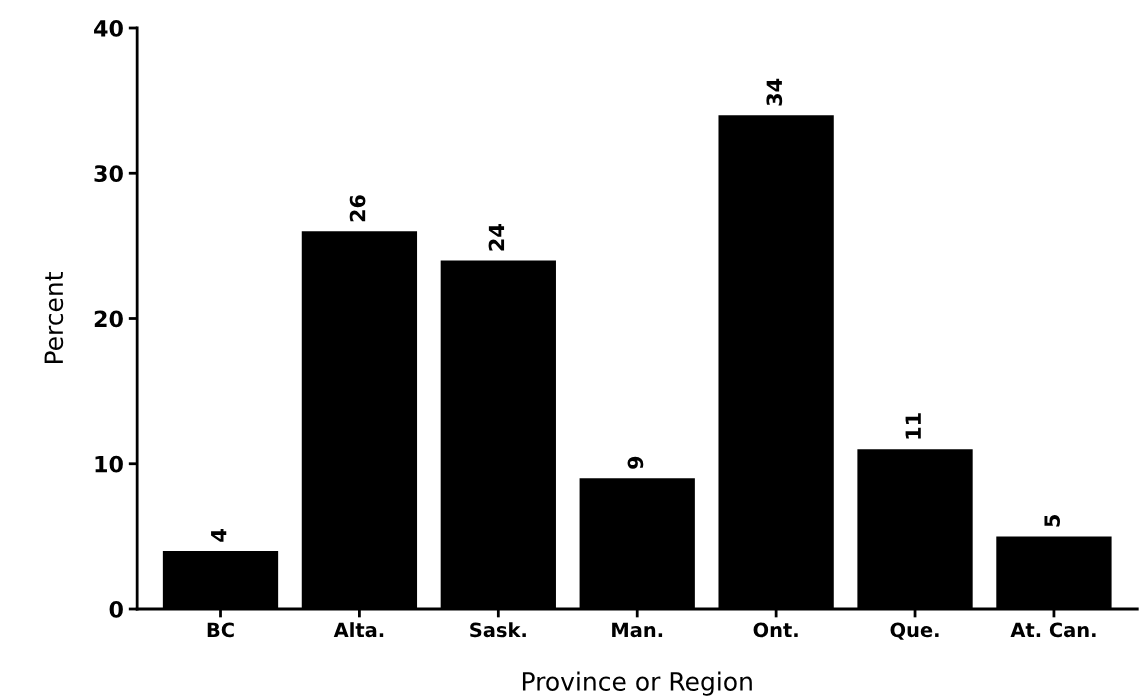  What do you see at coordinates (498, 630) in the screenshot?
I see `x-tick-label: Sask.` at bounding box center [498, 630].